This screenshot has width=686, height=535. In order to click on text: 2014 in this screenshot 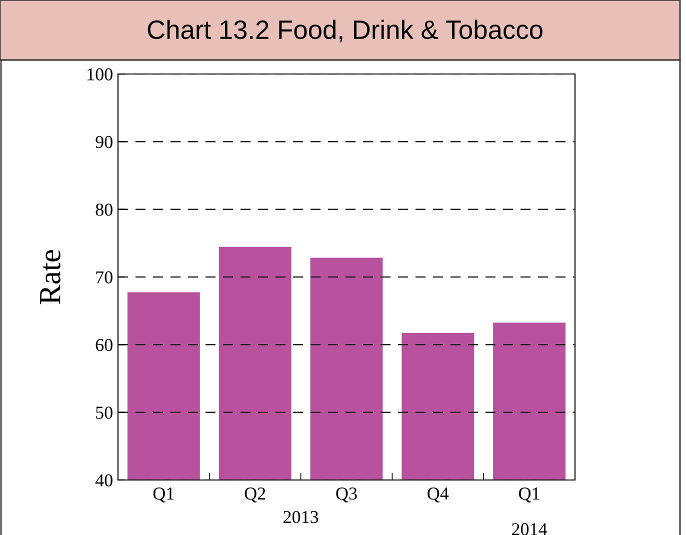, I will do `click(530, 529)`.